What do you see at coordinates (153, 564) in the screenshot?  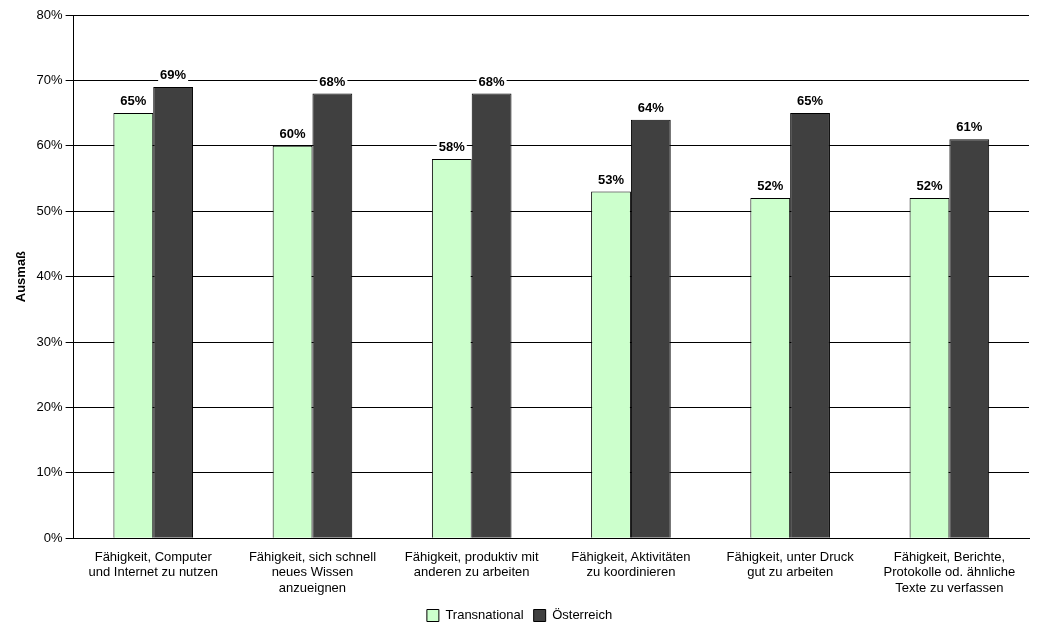 I see `x-tick-label: Fähigkeit, Computer und Internet zu nutzen` at bounding box center [153, 564].